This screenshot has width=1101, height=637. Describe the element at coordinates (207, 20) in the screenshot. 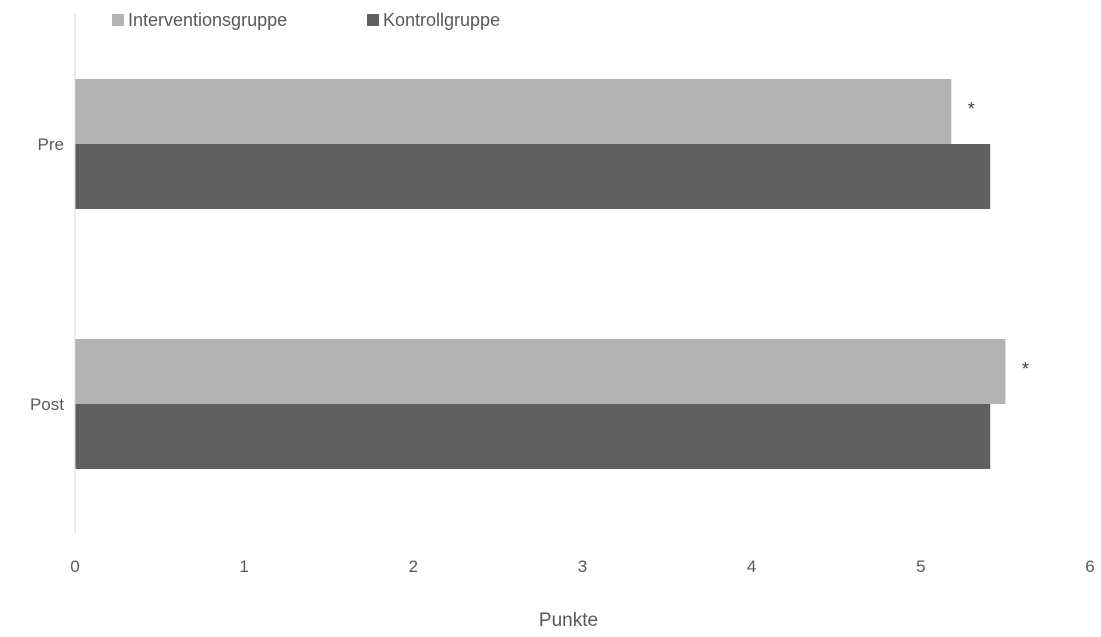

I see `legend-label-interventionsgruppe: Interventionsgruppe` at that location.